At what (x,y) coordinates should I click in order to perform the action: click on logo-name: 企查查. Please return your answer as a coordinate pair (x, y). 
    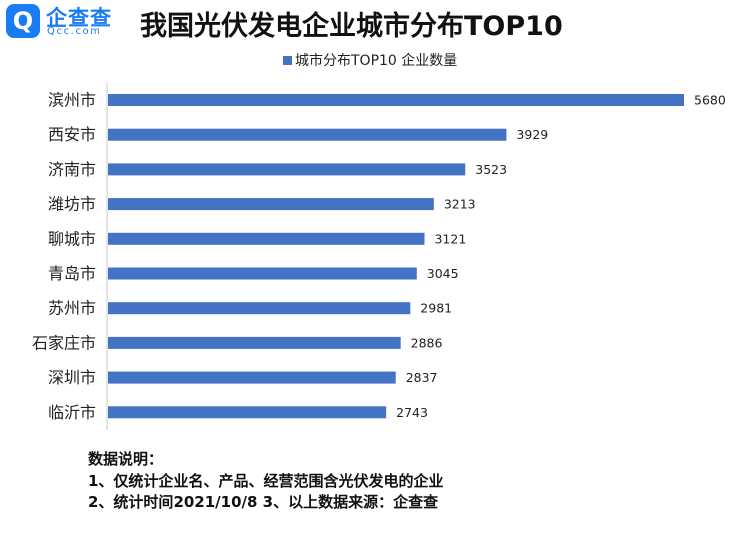
    Looking at the image, I should click on (79, 18).